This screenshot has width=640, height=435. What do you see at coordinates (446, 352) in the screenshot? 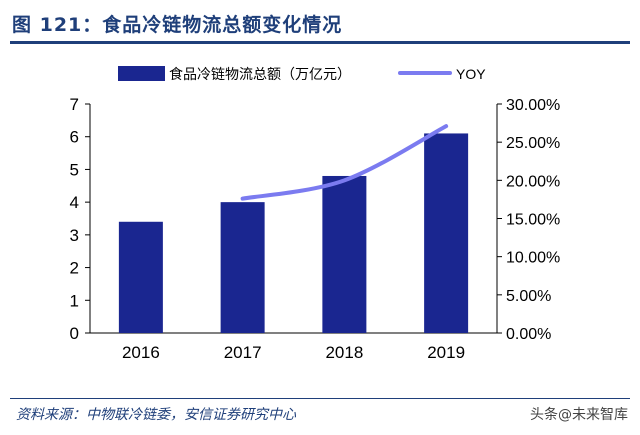
I see `x-tick-label: 2019` at bounding box center [446, 352].